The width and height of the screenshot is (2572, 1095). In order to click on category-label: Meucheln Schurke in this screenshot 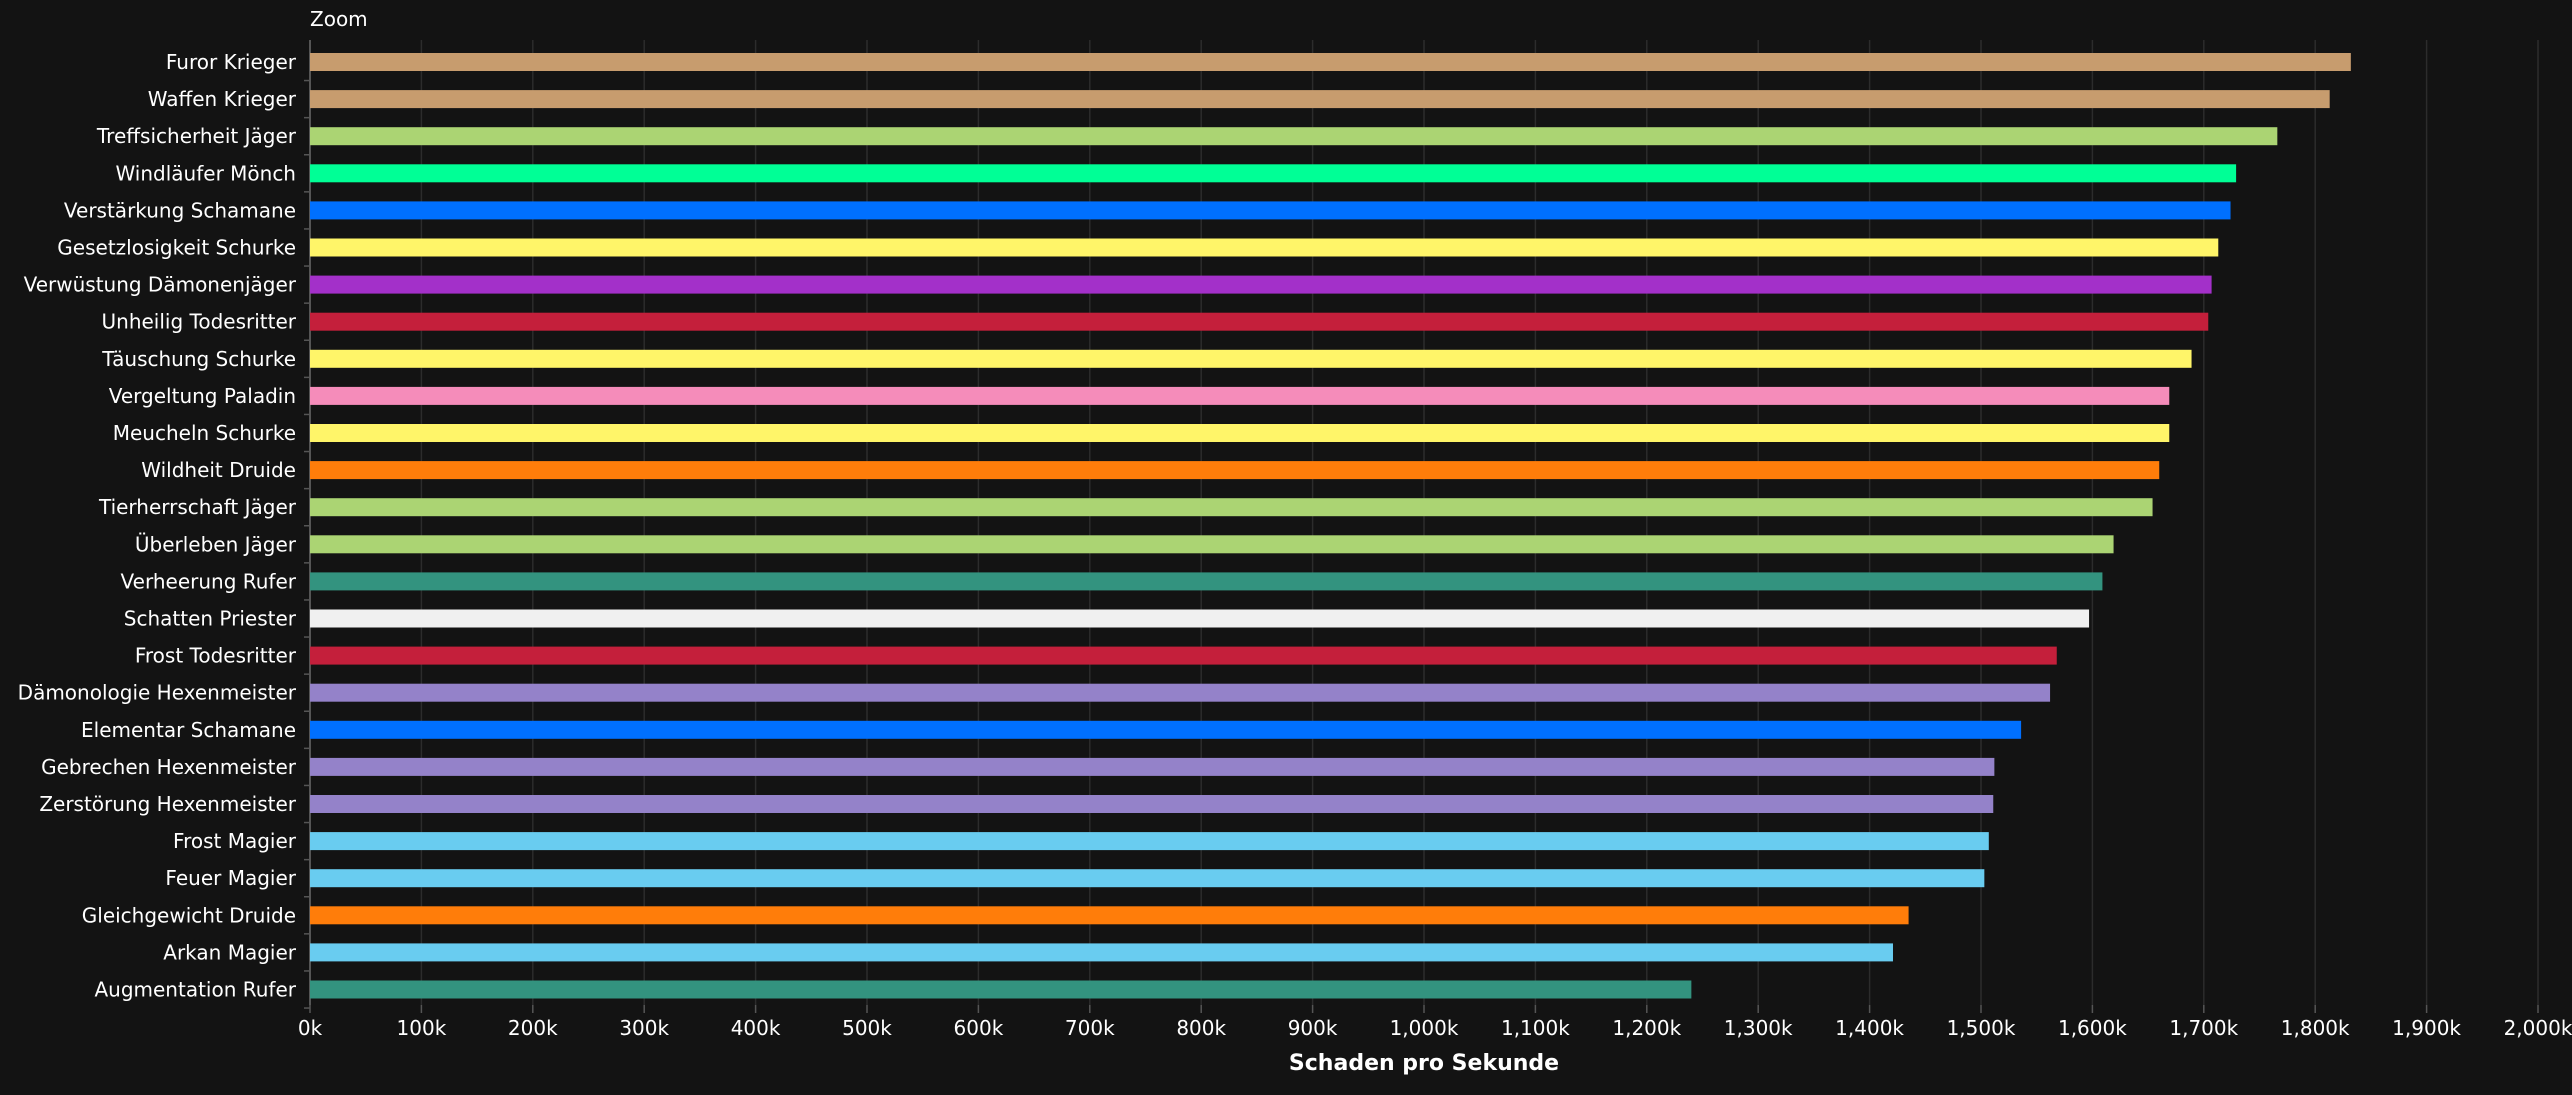, I will do `click(204, 433)`.